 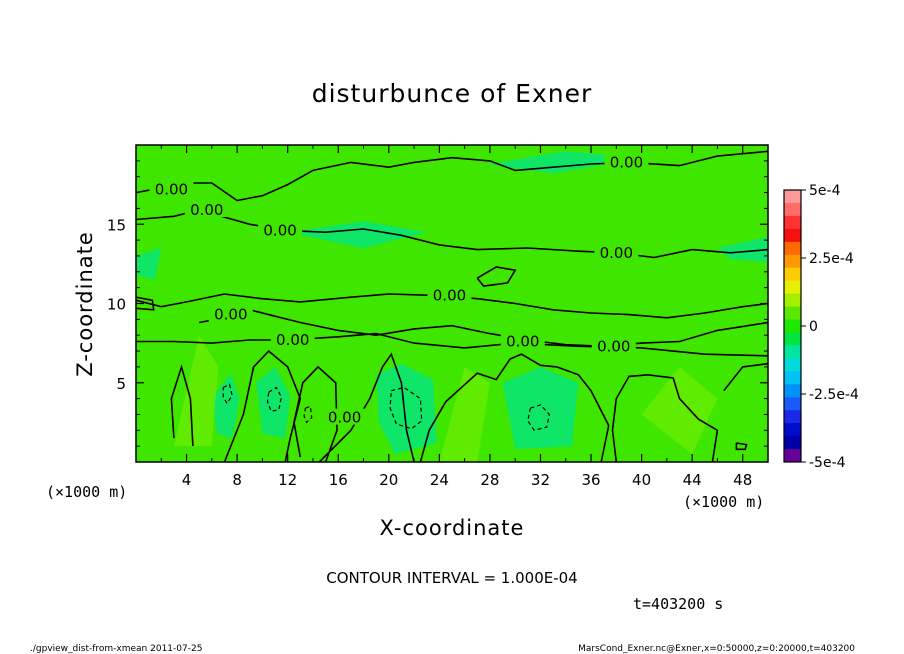 What do you see at coordinates (451, 578) in the screenshot?
I see `contour-interval-text: CONTOUR INTERVAL = 1.000E-04` at bounding box center [451, 578].